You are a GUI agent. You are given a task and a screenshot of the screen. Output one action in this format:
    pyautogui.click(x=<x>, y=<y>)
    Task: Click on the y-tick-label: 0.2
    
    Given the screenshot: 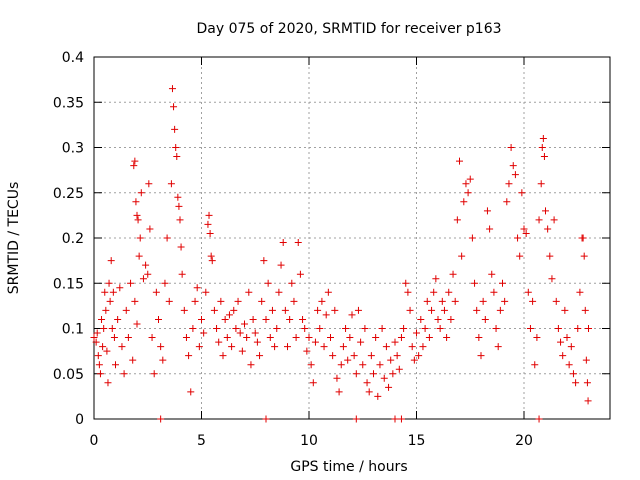 What is the action you would take?
    pyautogui.click(x=73, y=239)
    